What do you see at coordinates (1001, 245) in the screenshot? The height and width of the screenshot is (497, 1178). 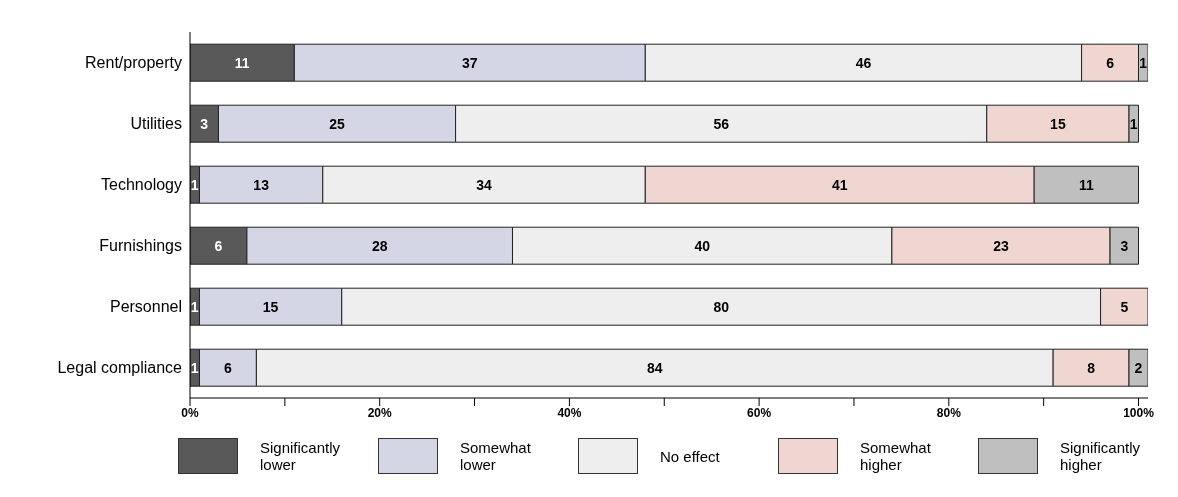 I see `data-label: 23` at bounding box center [1001, 245].